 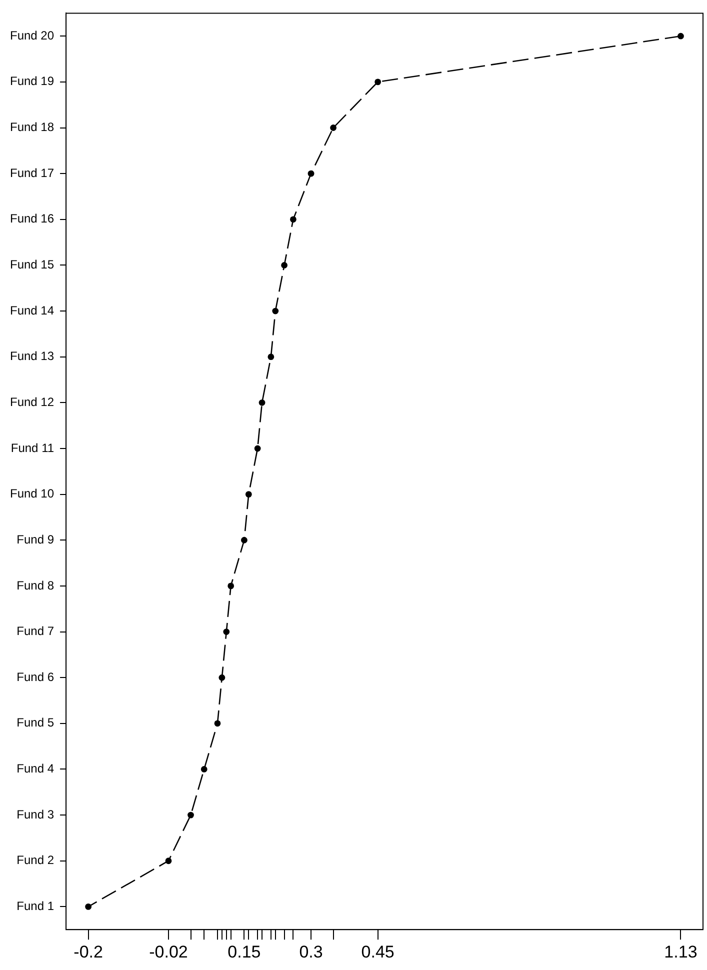 What do you see at coordinates (32, 127) in the screenshot?
I see `y-tick-label: Fund 18` at bounding box center [32, 127].